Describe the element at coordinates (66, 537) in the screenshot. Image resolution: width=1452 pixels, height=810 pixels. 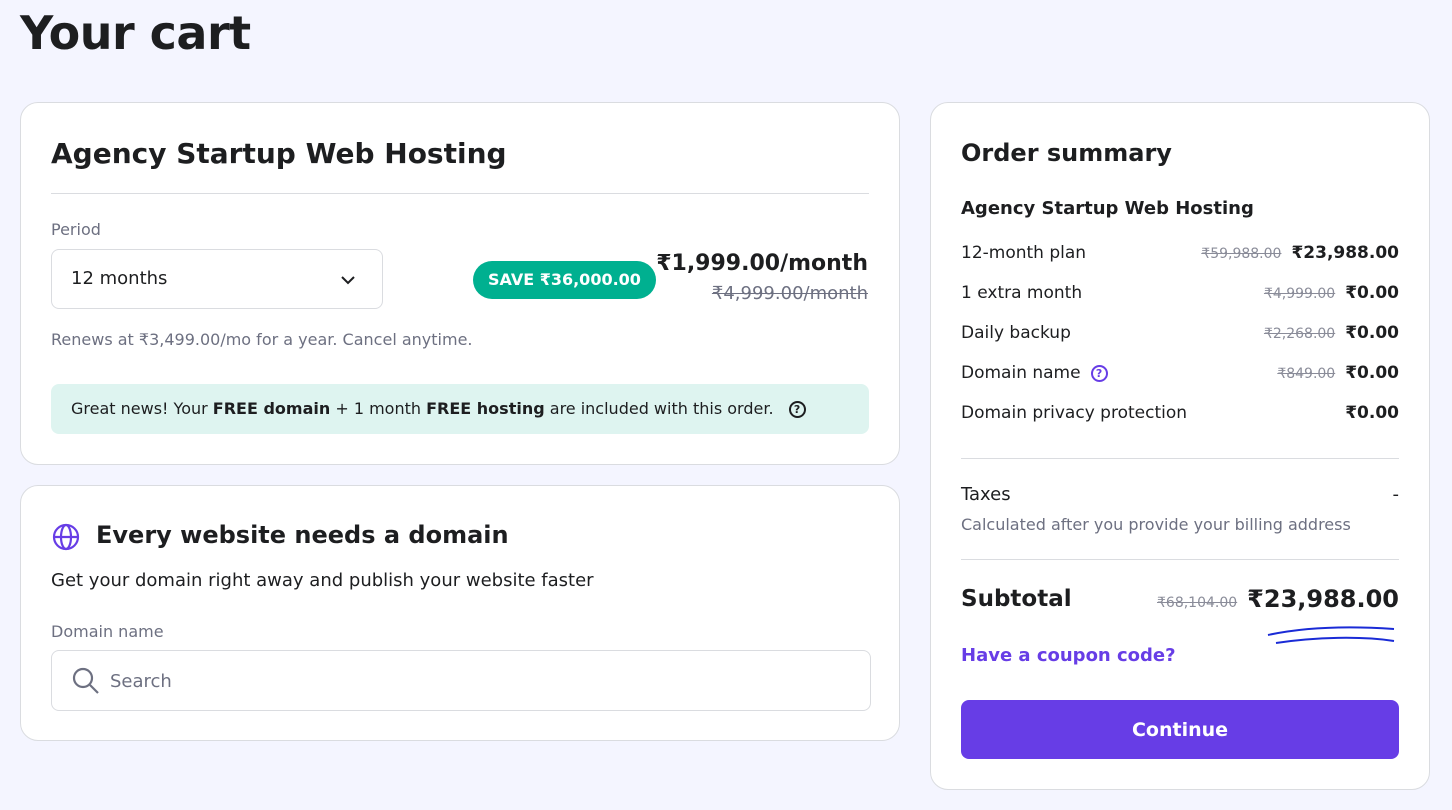
I see `globe-icon` at that location.